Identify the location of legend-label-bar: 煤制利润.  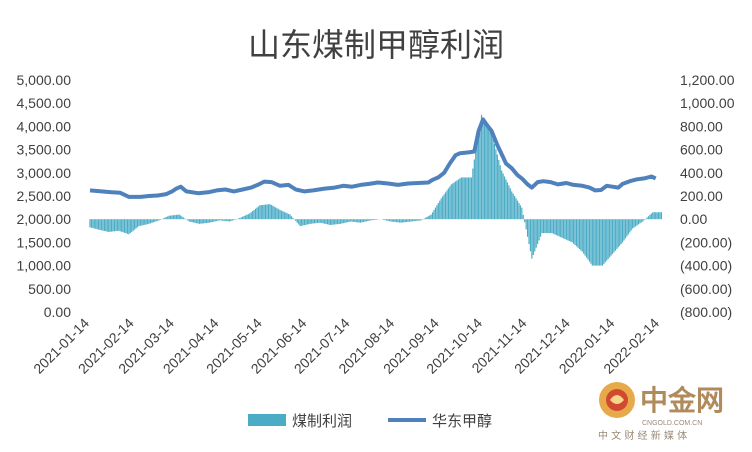
(322, 421).